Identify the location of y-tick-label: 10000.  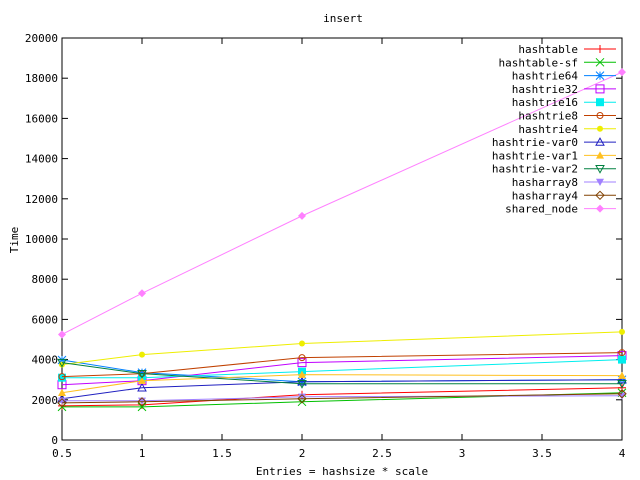
(41, 239).